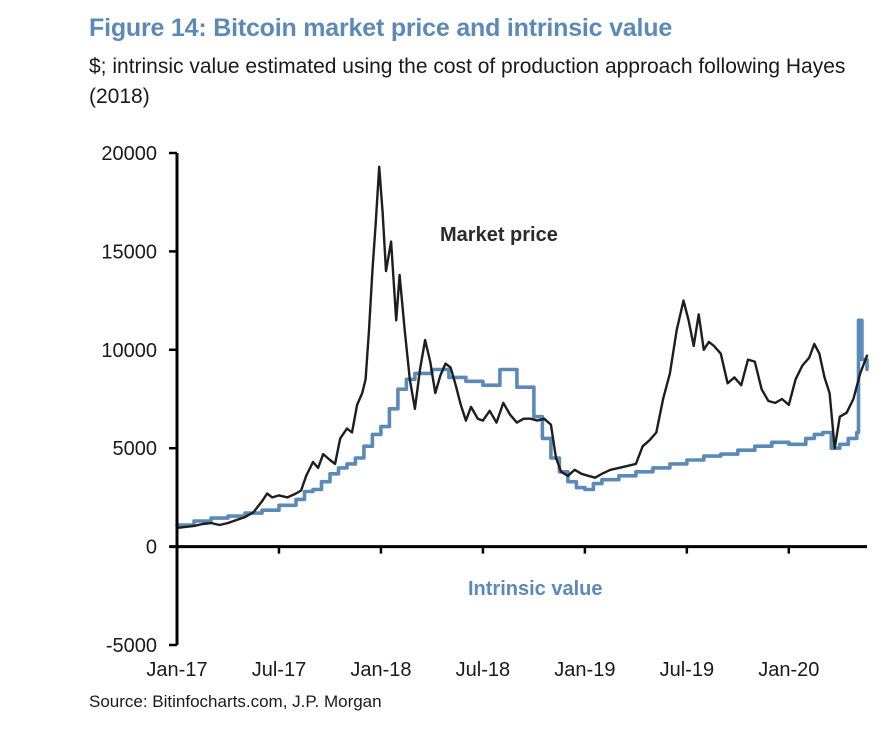 This screenshot has height=732, width=896. Describe the element at coordinates (235, 701) in the screenshot. I see `chart-source: Source: Bitinfocharts.com, J.P. Morgan` at that location.